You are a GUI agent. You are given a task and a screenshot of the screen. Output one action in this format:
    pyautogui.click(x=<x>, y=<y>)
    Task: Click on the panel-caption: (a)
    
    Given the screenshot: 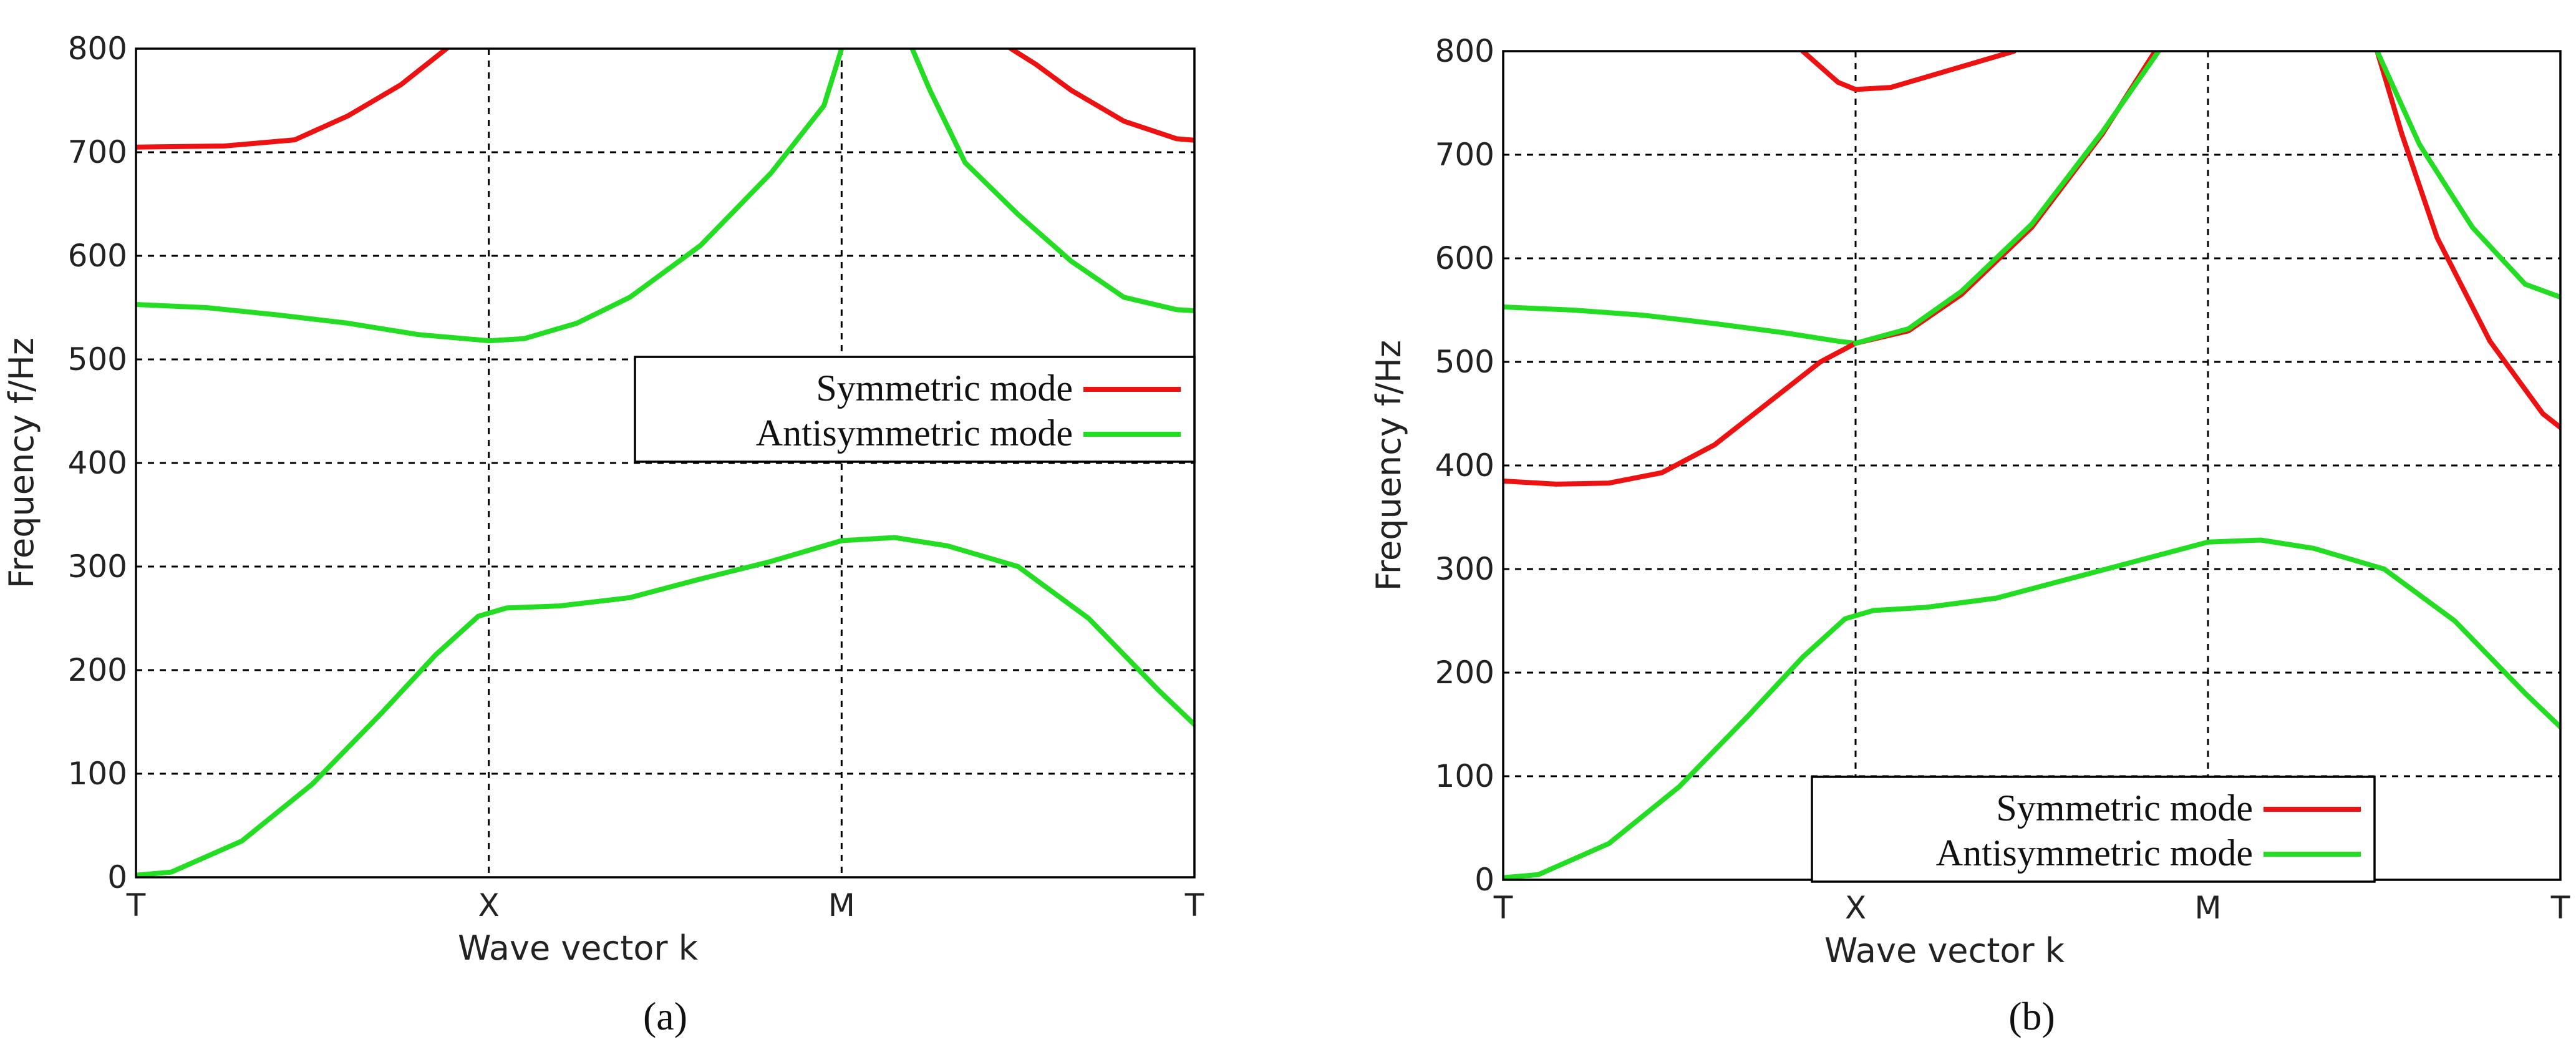 What is the action you would take?
    pyautogui.click(x=665, y=1016)
    